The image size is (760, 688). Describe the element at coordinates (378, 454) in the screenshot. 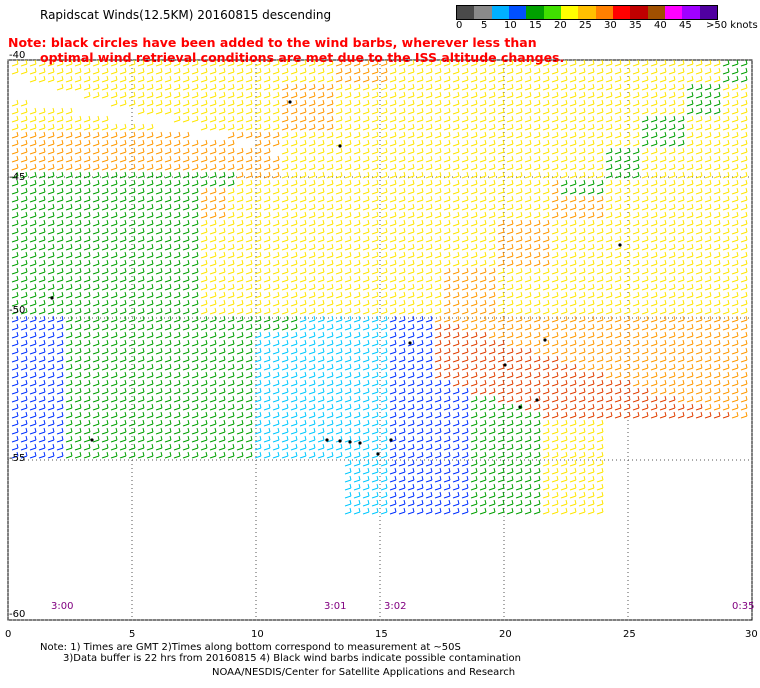

I see `contamination-marker` at that location.